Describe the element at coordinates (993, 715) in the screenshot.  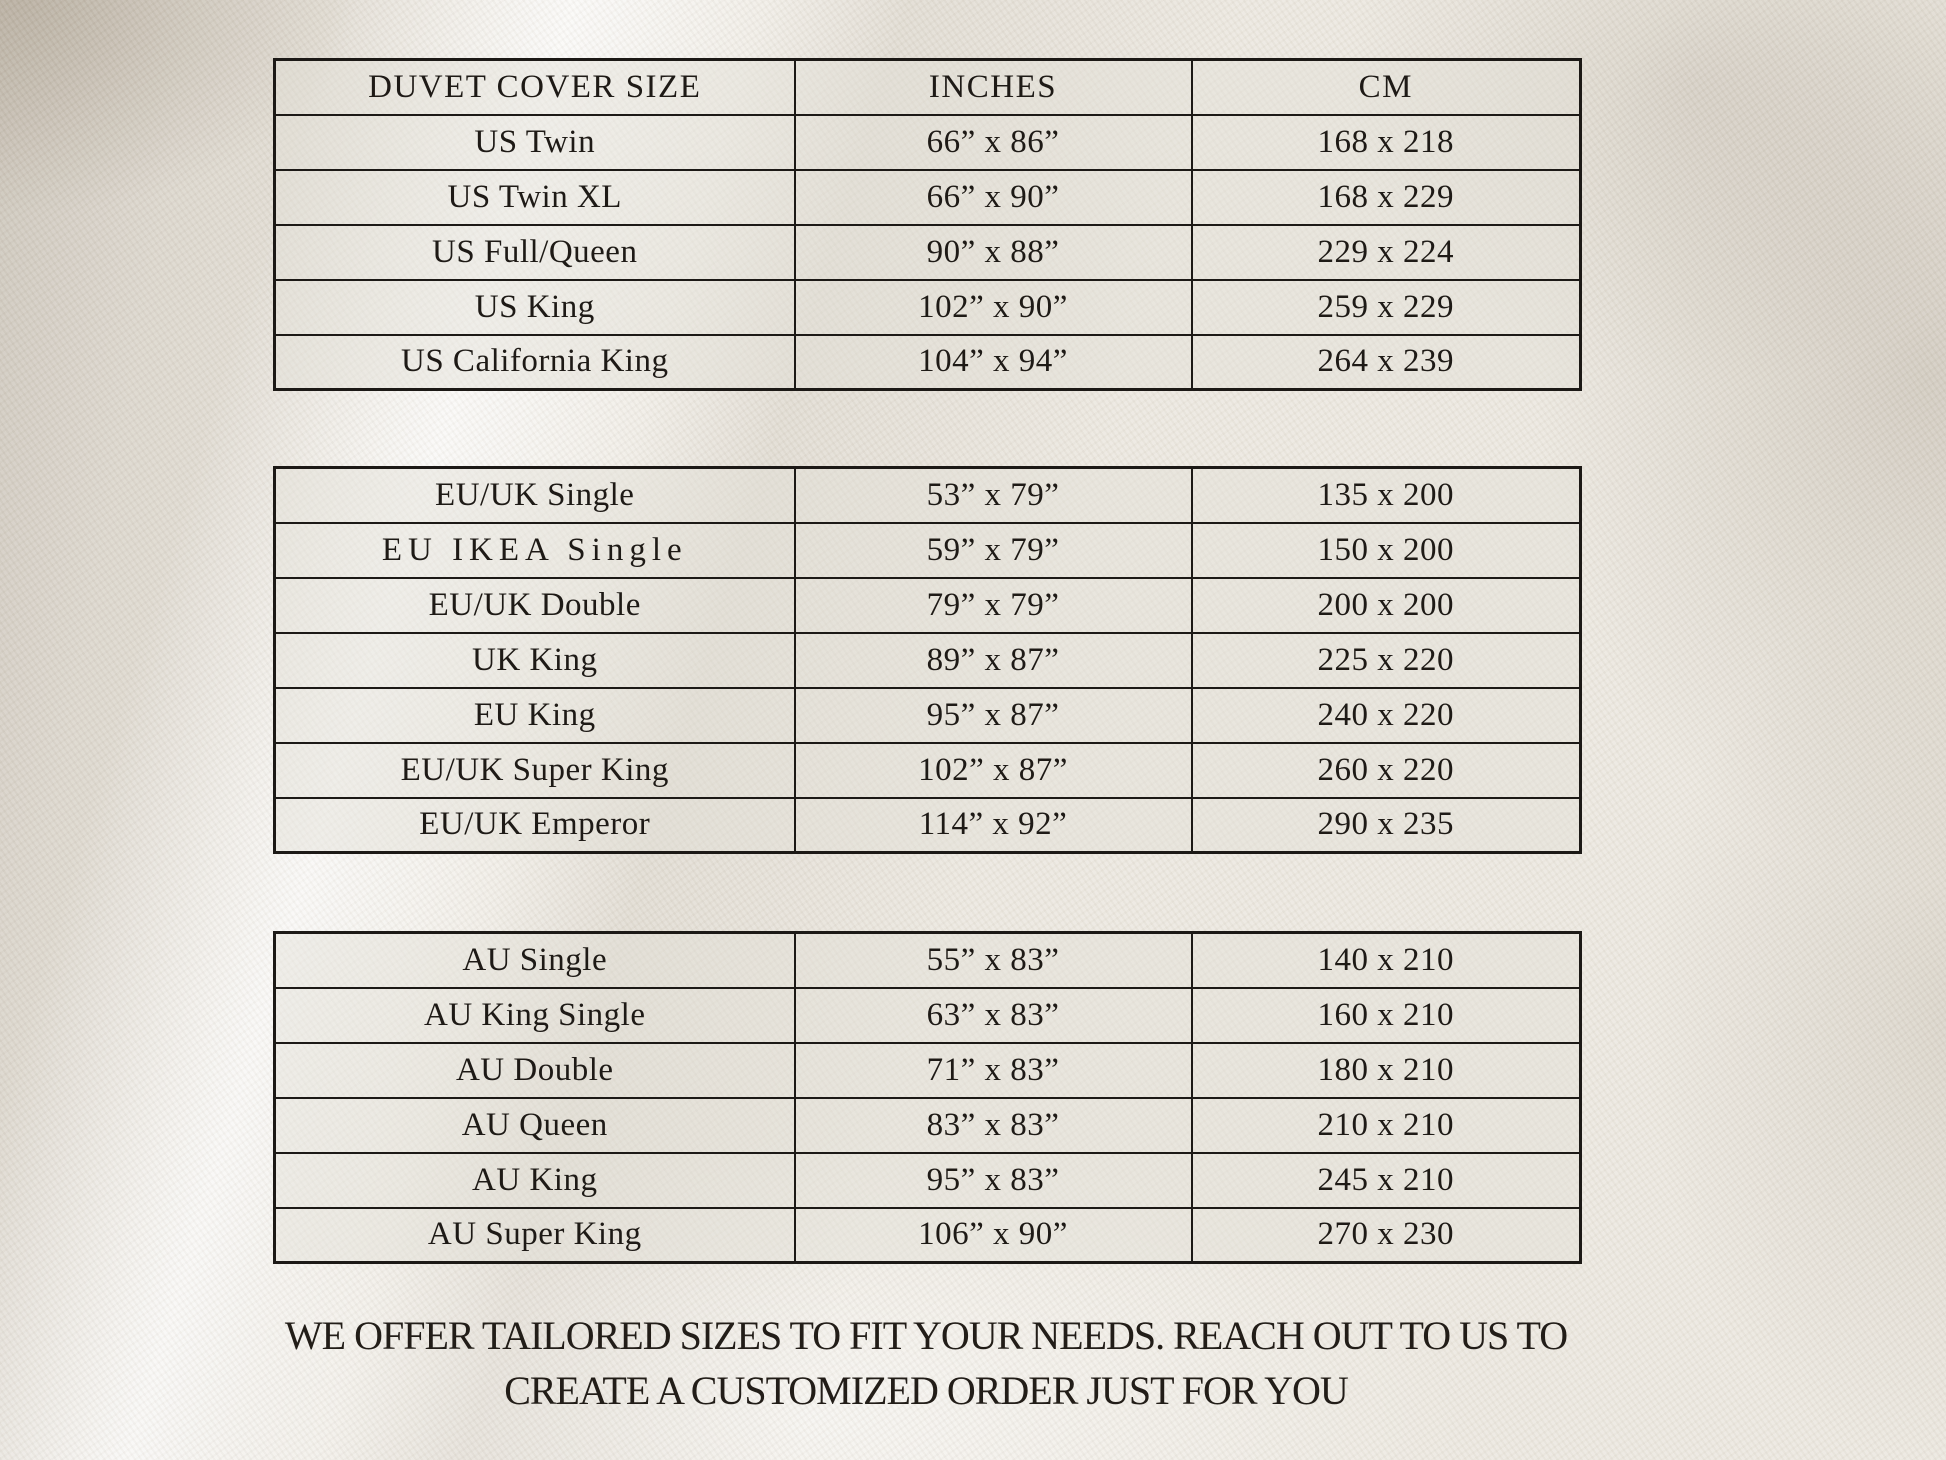
I see `table-cell: 95” x 87”` at that location.